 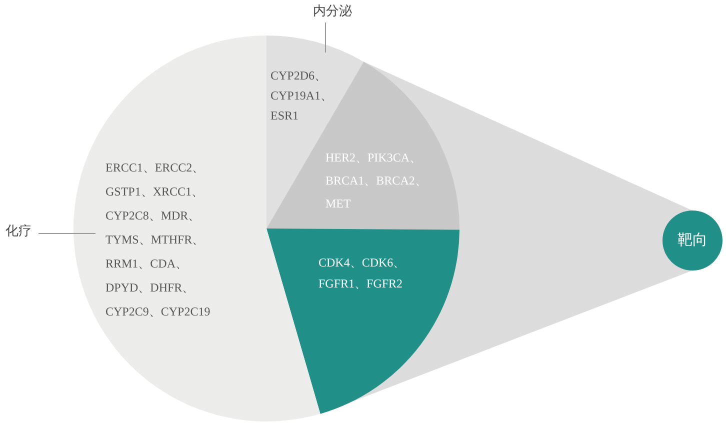 What do you see at coordinates (332, 10) in the screenshot?
I see `text: 内分泌` at bounding box center [332, 10].